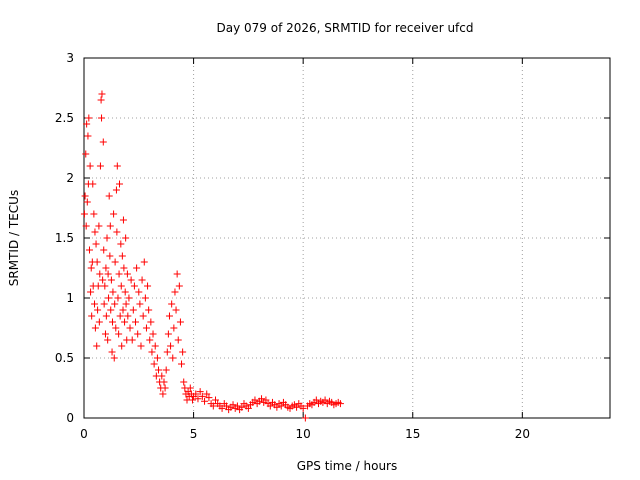 This screenshot has height=480, width=640. Describe the element at coordinates (70, 418) in the screenshot. I see `y-tick-label: 0` at that location.